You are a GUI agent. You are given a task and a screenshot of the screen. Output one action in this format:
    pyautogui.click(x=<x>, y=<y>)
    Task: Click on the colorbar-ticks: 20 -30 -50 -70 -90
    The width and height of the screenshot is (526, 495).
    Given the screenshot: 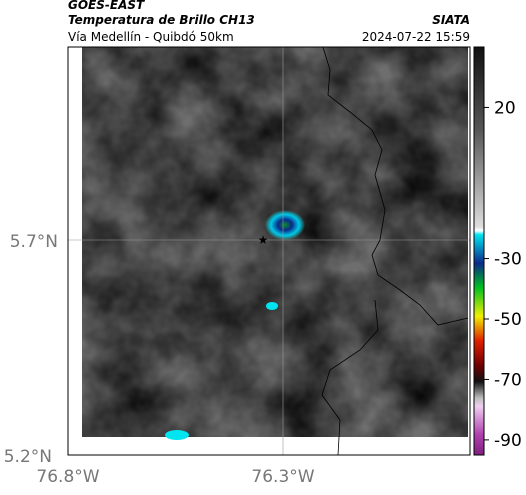 What is the action you would take?
    pyautogui.click(x=503, y=274)
    